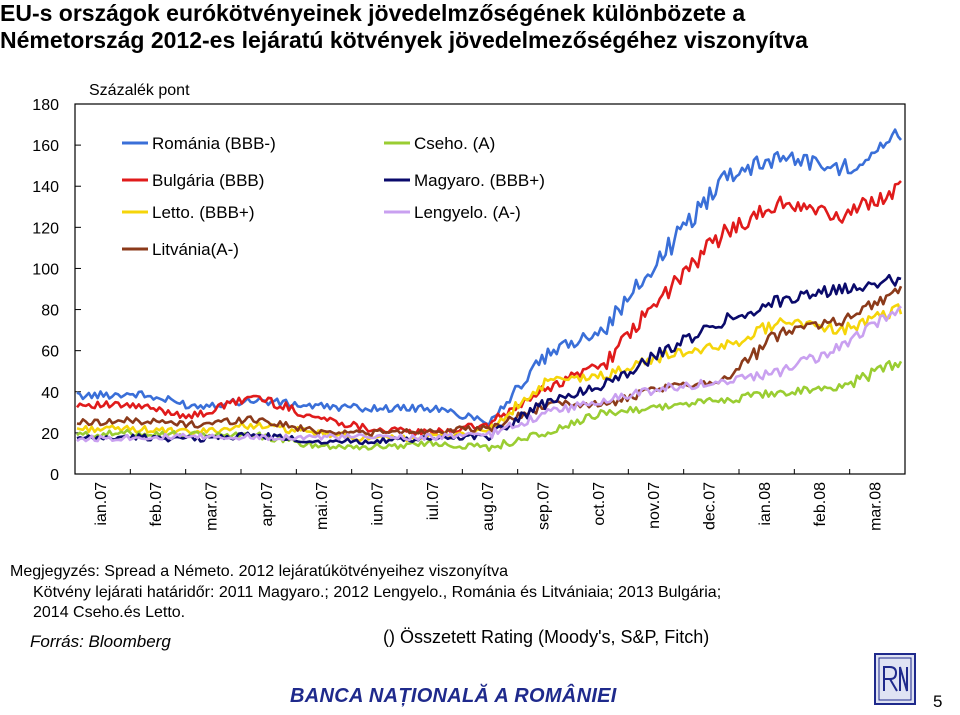  What do you see at coordinates (50, 352) in the screenshot?
I see `y-tick-label: 60` at bounding box center [50, 352].